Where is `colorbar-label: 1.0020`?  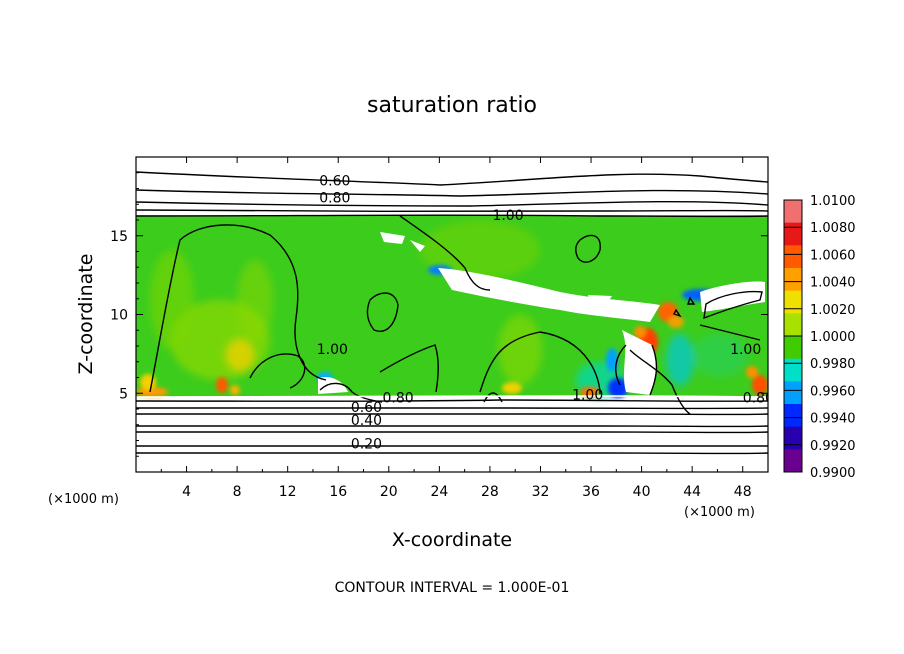
colorbar-label: 1.0020 is located at coordinates (833, 310).